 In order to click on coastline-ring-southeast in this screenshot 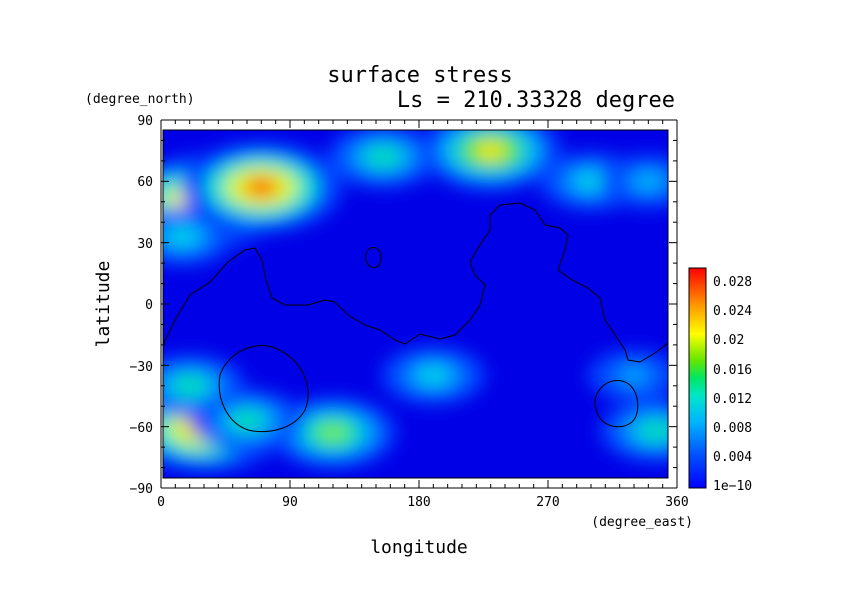, I will do `click(616, 404)`.